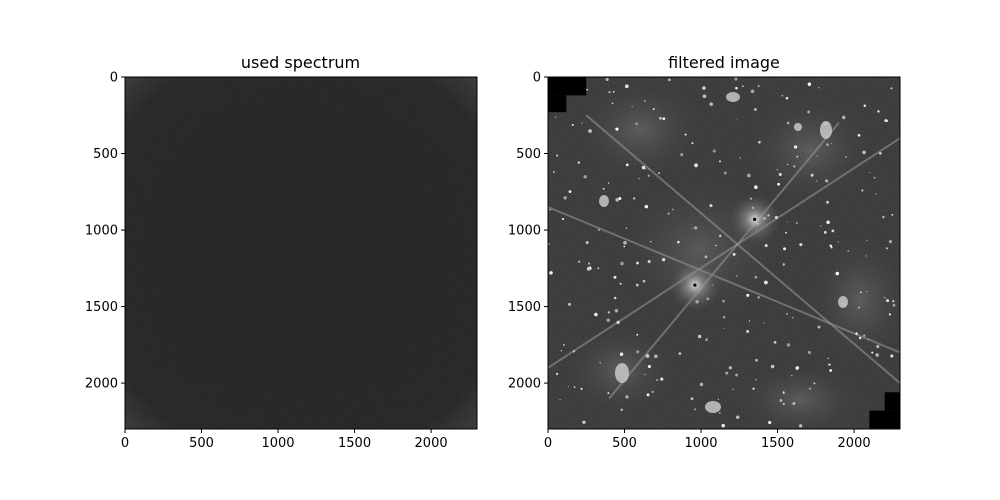 This screenshot has height=500, width=1000. What do you see at coordinates (524, 307) in the screenshot?
I see `y-tick-label: 1500` at bounding box center [524, 307].